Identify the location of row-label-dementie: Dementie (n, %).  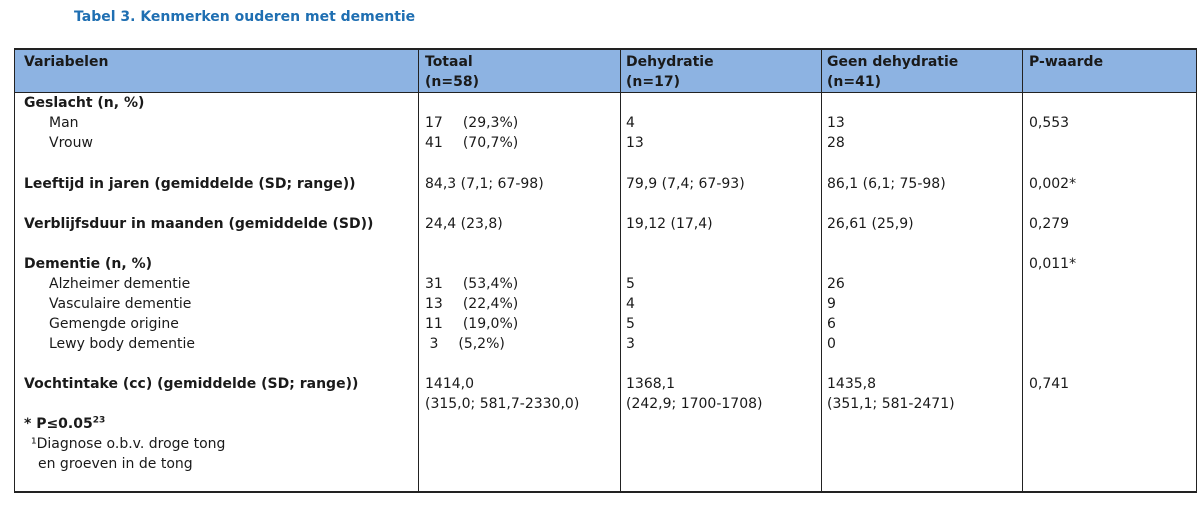
(88, 264).